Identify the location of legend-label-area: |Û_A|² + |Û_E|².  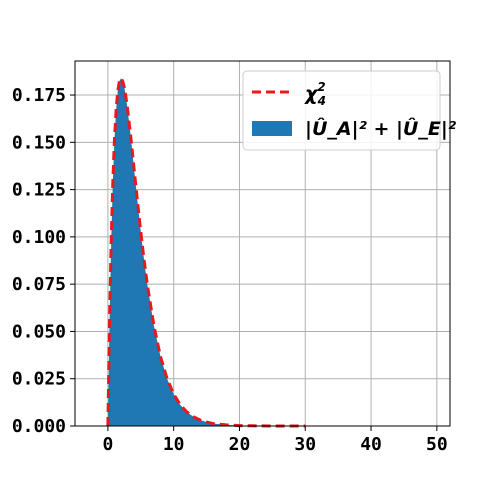
(381, 128).